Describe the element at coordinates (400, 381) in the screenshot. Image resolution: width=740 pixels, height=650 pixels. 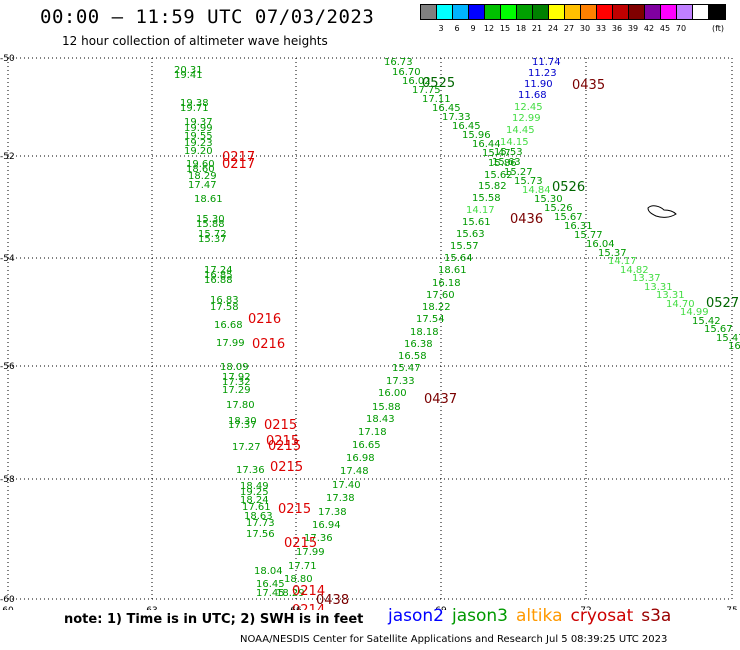
I see `wave-height-value: 17.33` at that location.